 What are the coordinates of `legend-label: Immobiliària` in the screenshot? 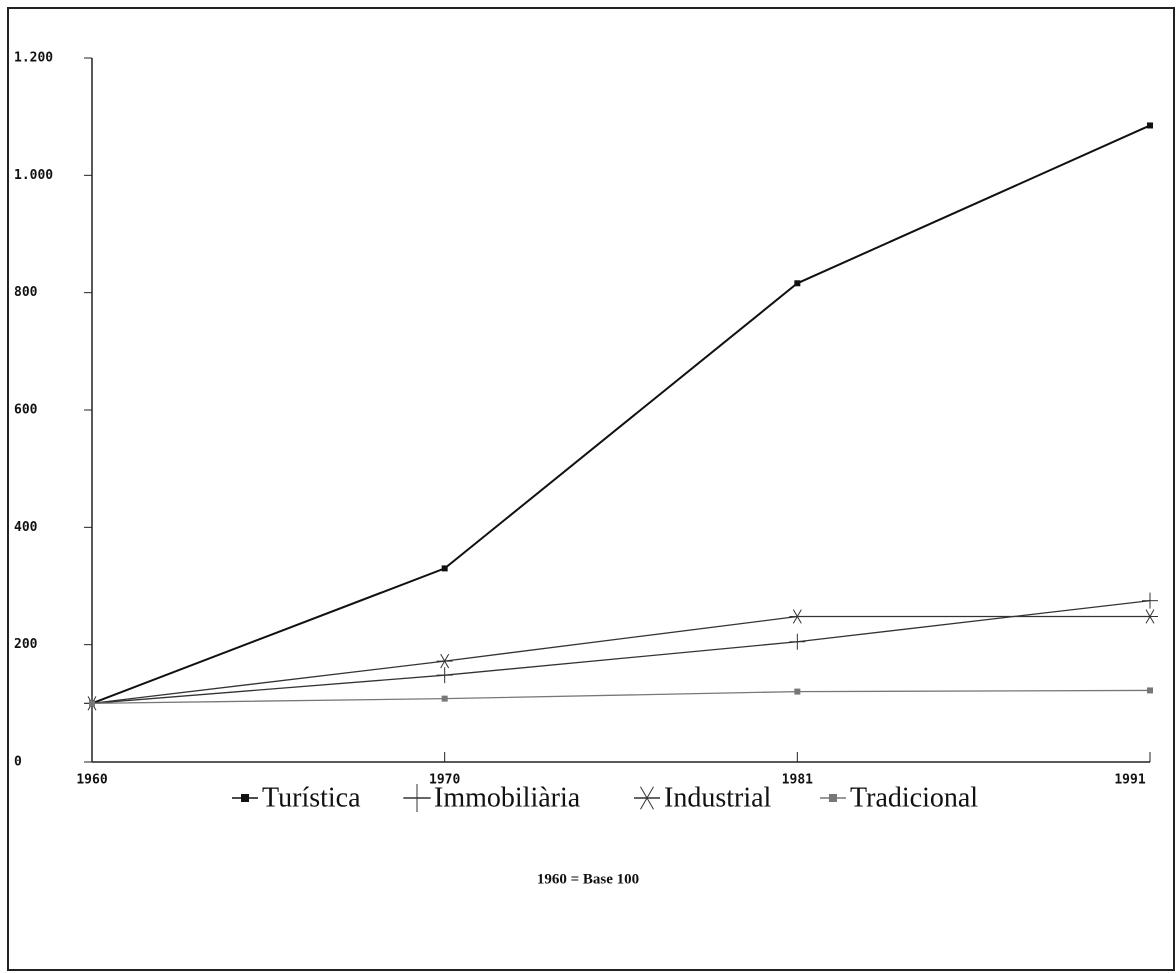 It's located at (507, 797).